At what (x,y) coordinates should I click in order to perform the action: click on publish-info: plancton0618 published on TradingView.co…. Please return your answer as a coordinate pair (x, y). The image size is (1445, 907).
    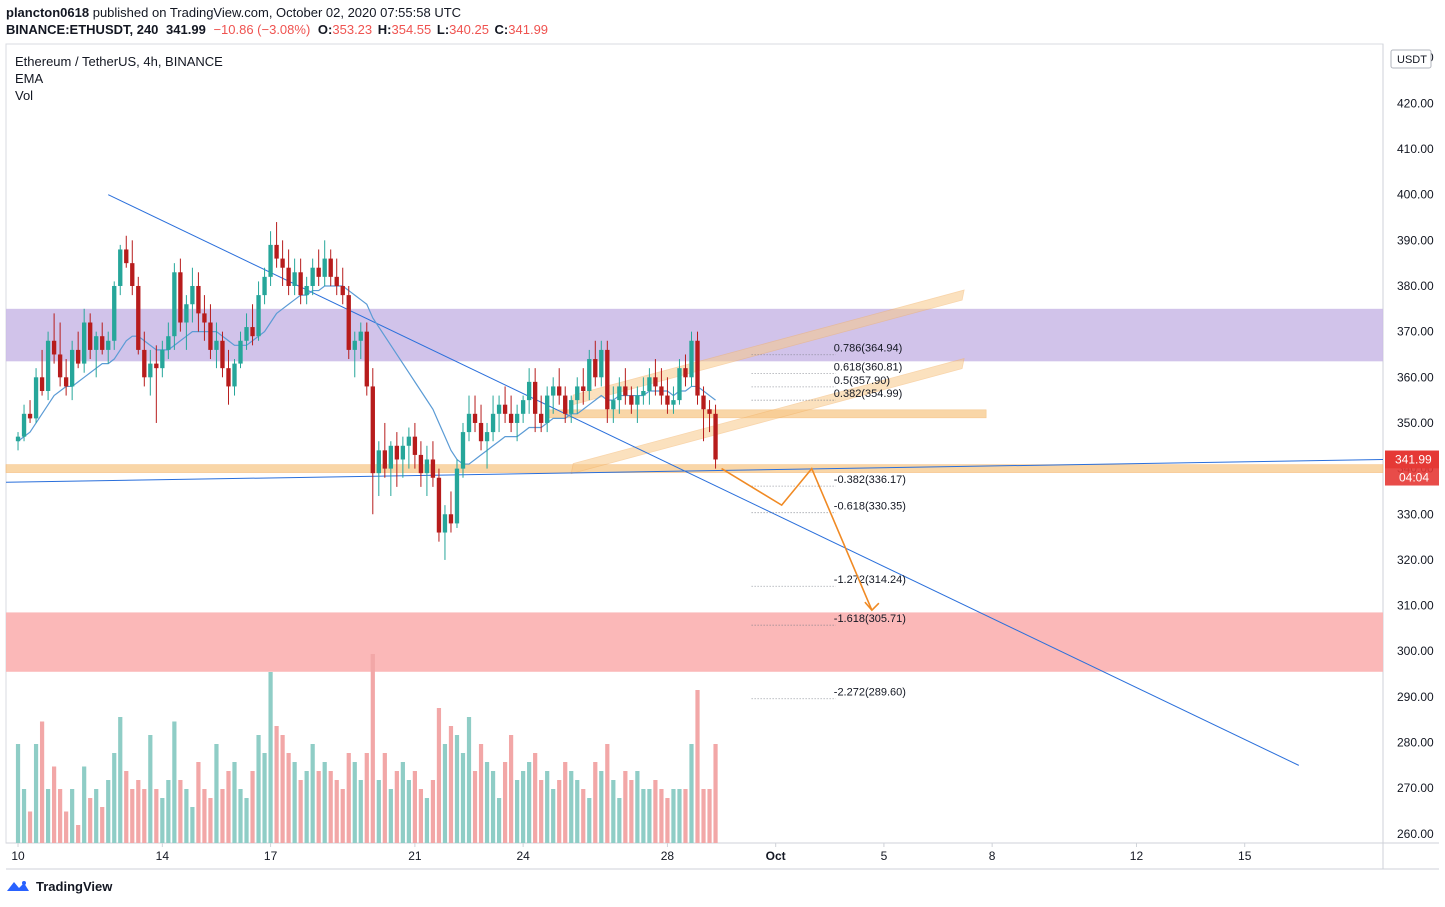
    Looking at the image, I should click on (233, 12).